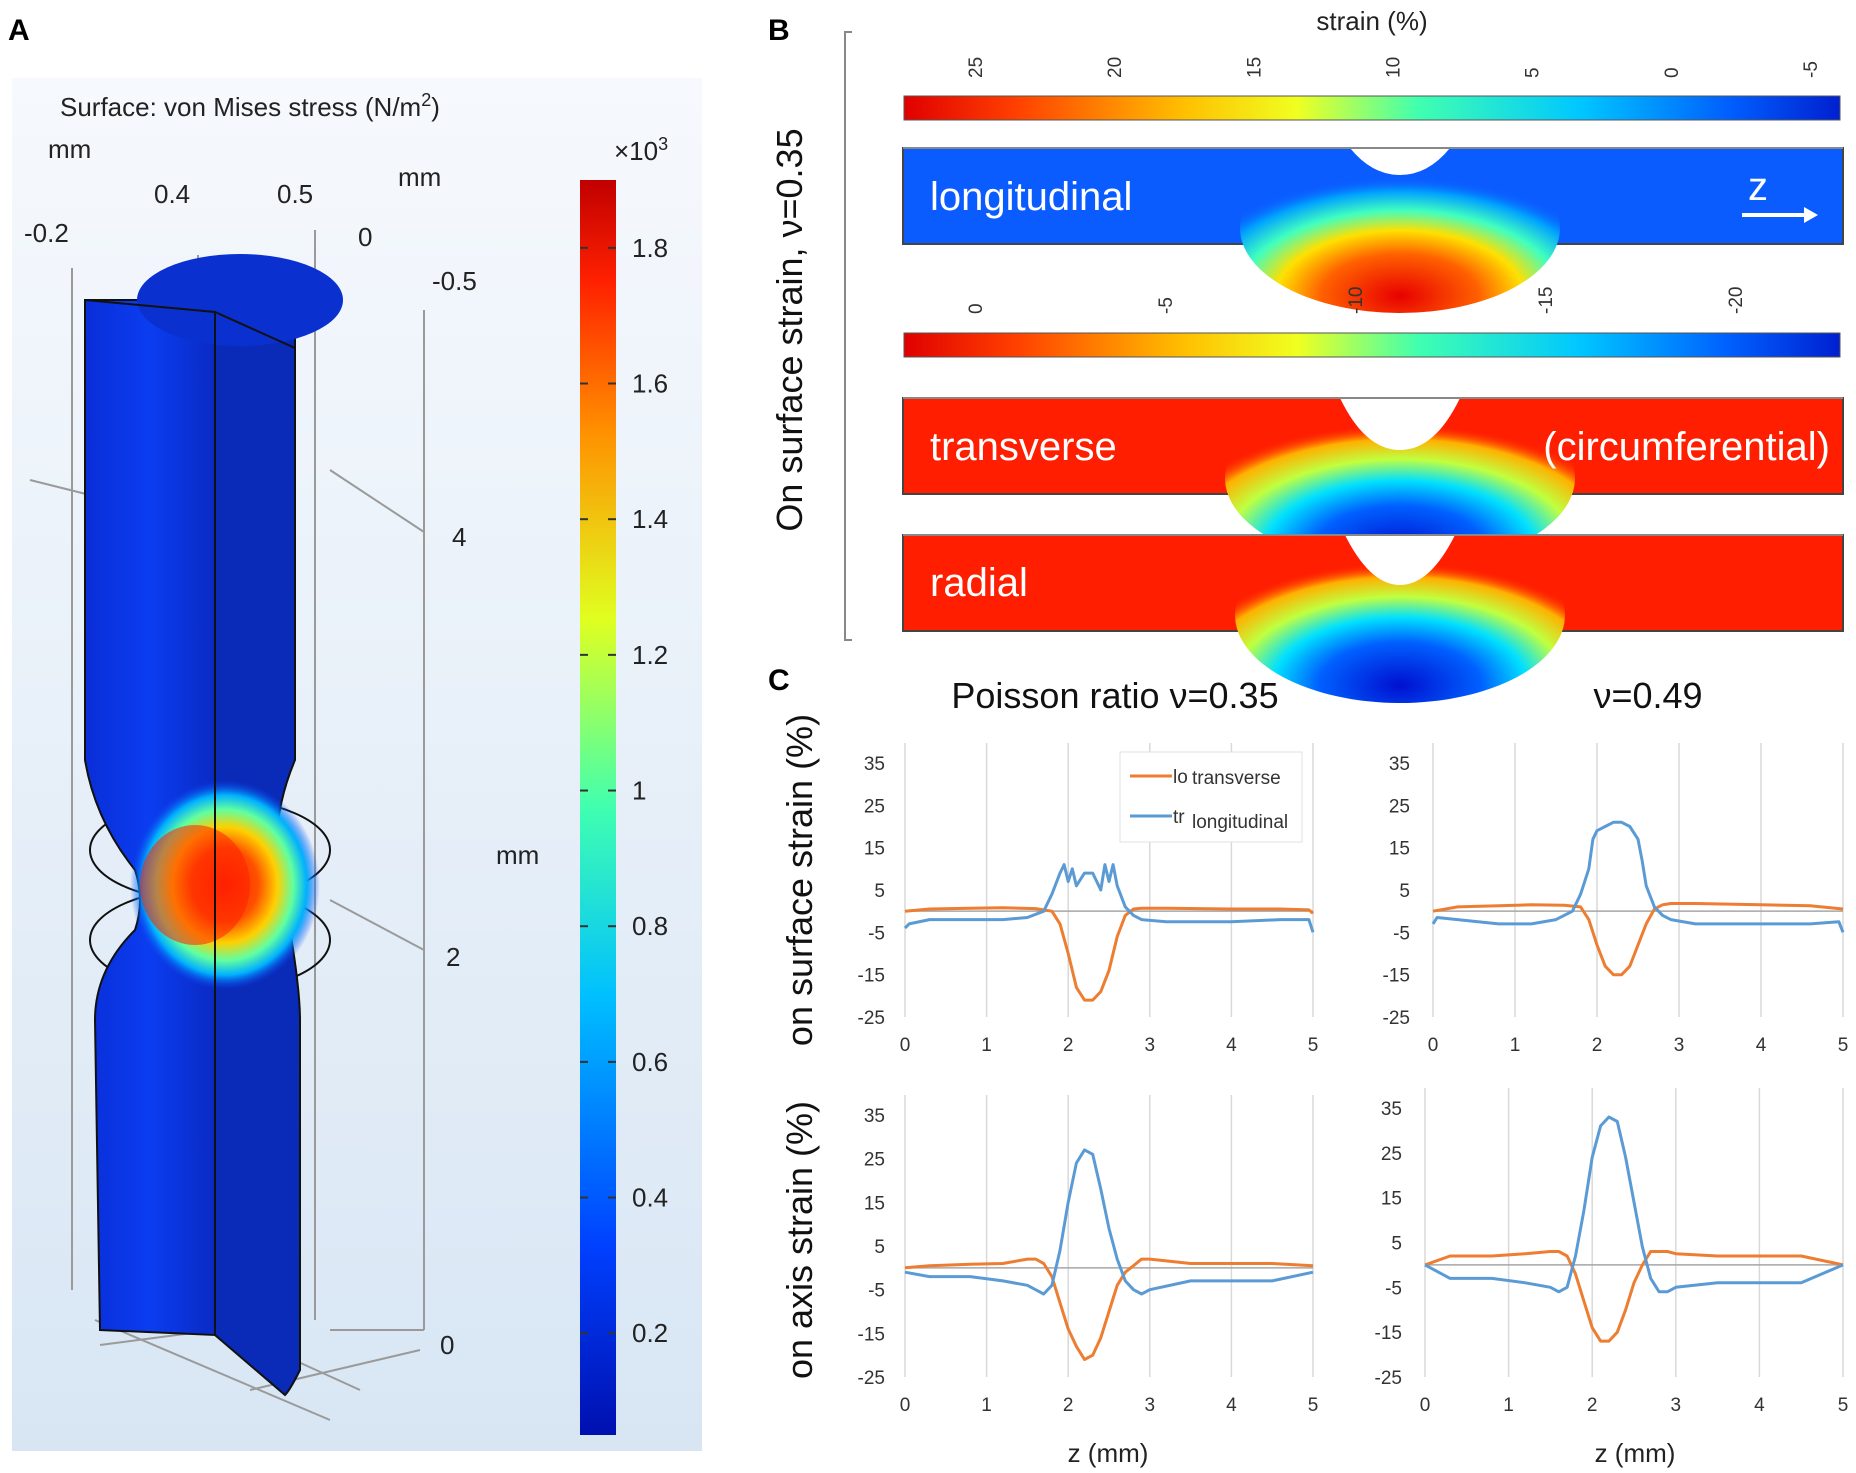 The width and height of the screenshot is (1856, 1473). Describe the element at coordinates (19, 30) in the screenshot. I see `panel-a-label: A` at that location.